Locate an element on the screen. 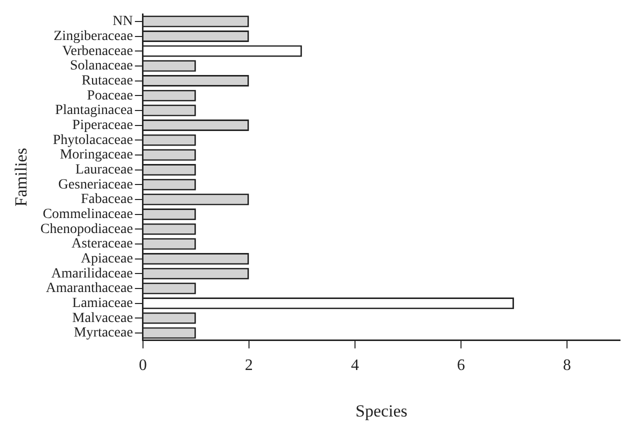  y-tick-label: Lauraceae is located at coordinates (104, 170).